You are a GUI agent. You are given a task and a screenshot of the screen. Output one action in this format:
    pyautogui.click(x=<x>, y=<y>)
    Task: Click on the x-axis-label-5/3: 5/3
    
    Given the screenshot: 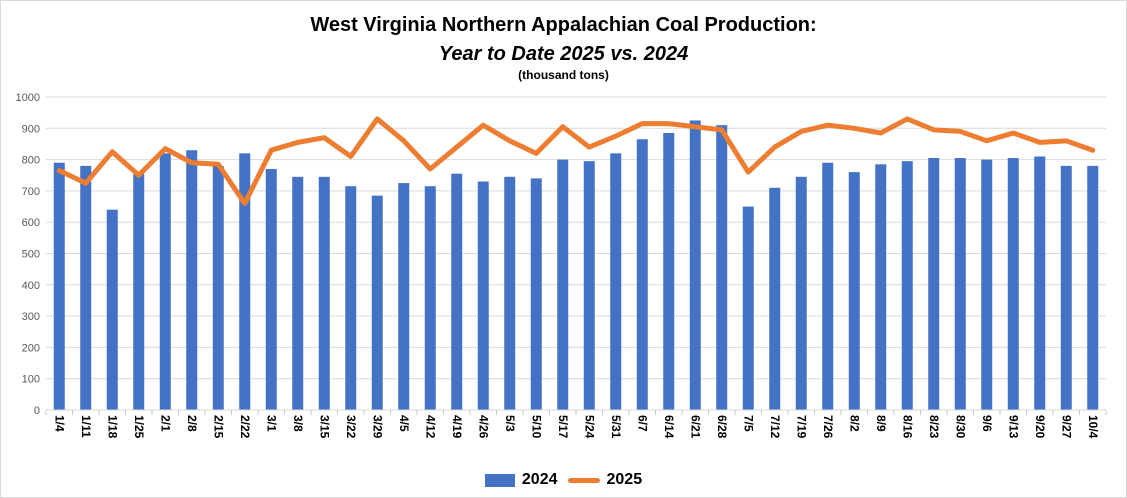 What is the action you would take?
    pyautogui.click(x=510, y=423)
    